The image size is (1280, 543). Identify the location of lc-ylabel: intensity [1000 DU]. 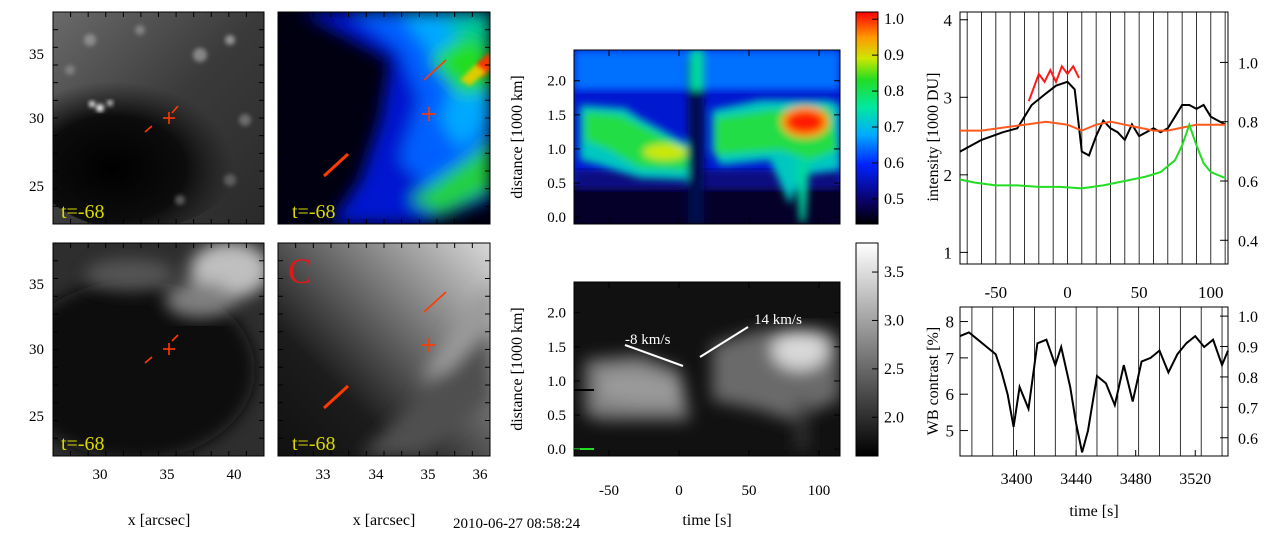
(933, 137).